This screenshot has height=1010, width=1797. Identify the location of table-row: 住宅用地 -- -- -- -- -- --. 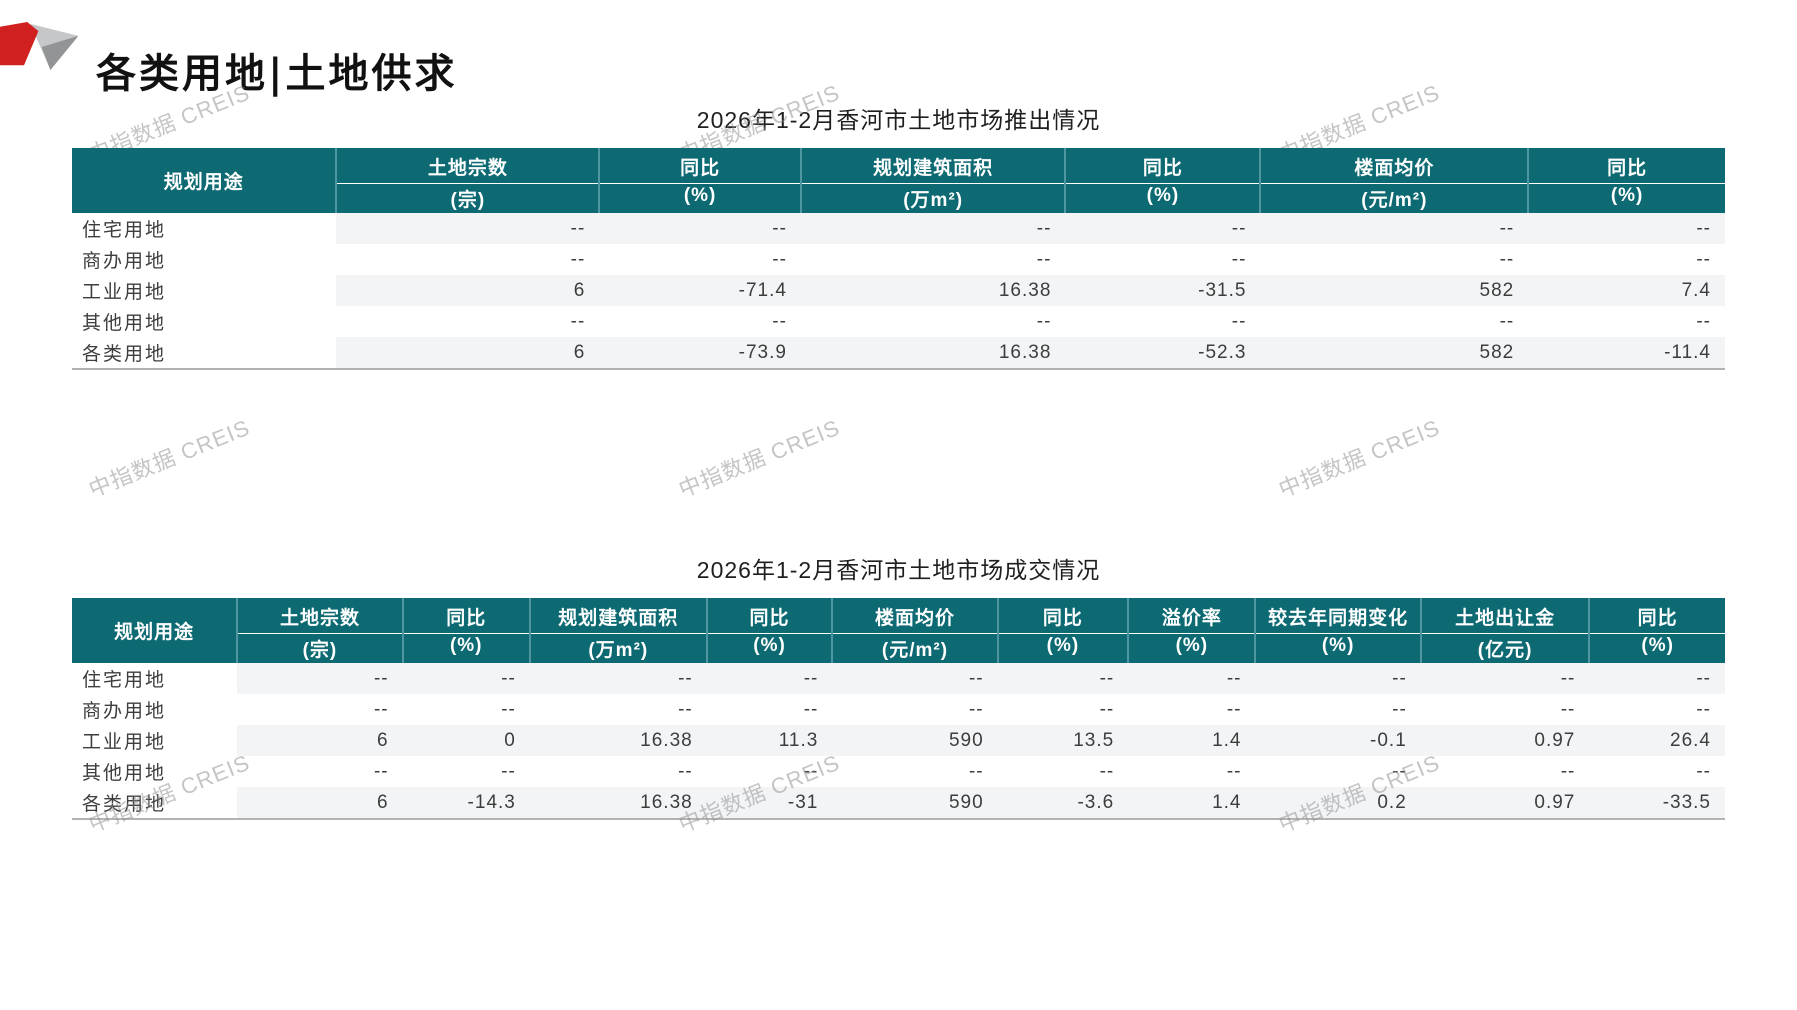
(898, 228).